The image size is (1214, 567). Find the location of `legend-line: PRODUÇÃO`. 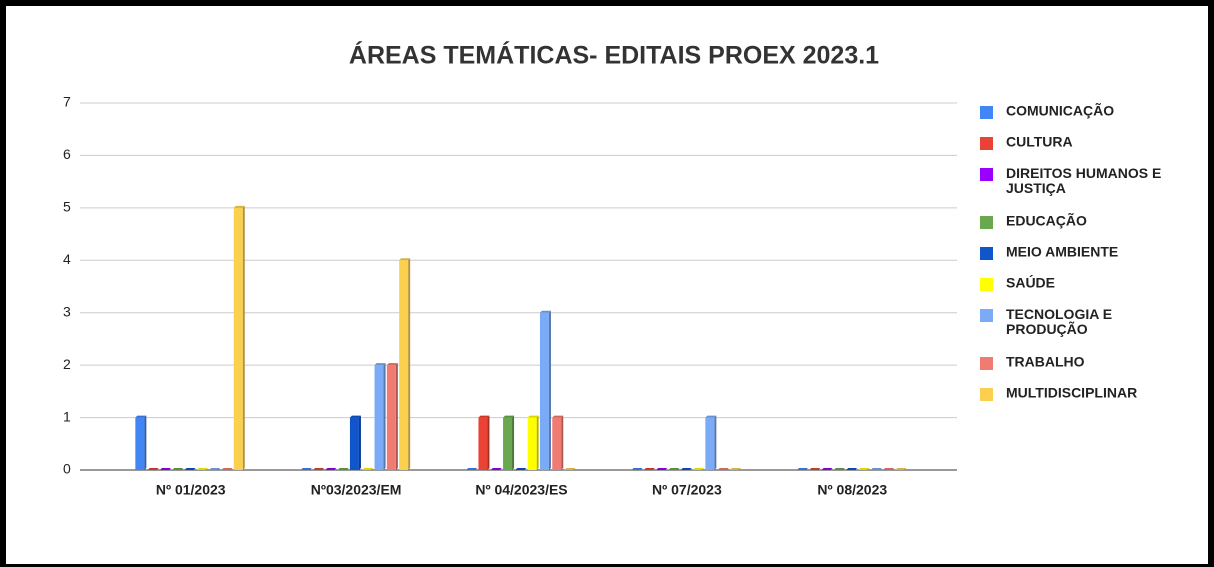

legend-line: PRODUÇÃO is located at coordinates (1047, 328).